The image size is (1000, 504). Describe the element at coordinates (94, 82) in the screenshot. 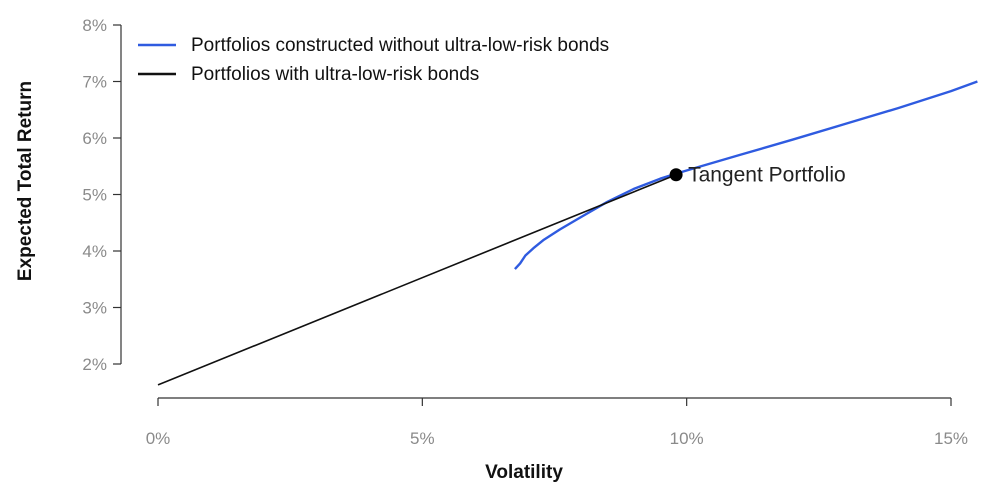

I see `y-tick-label: 7%` at that location.